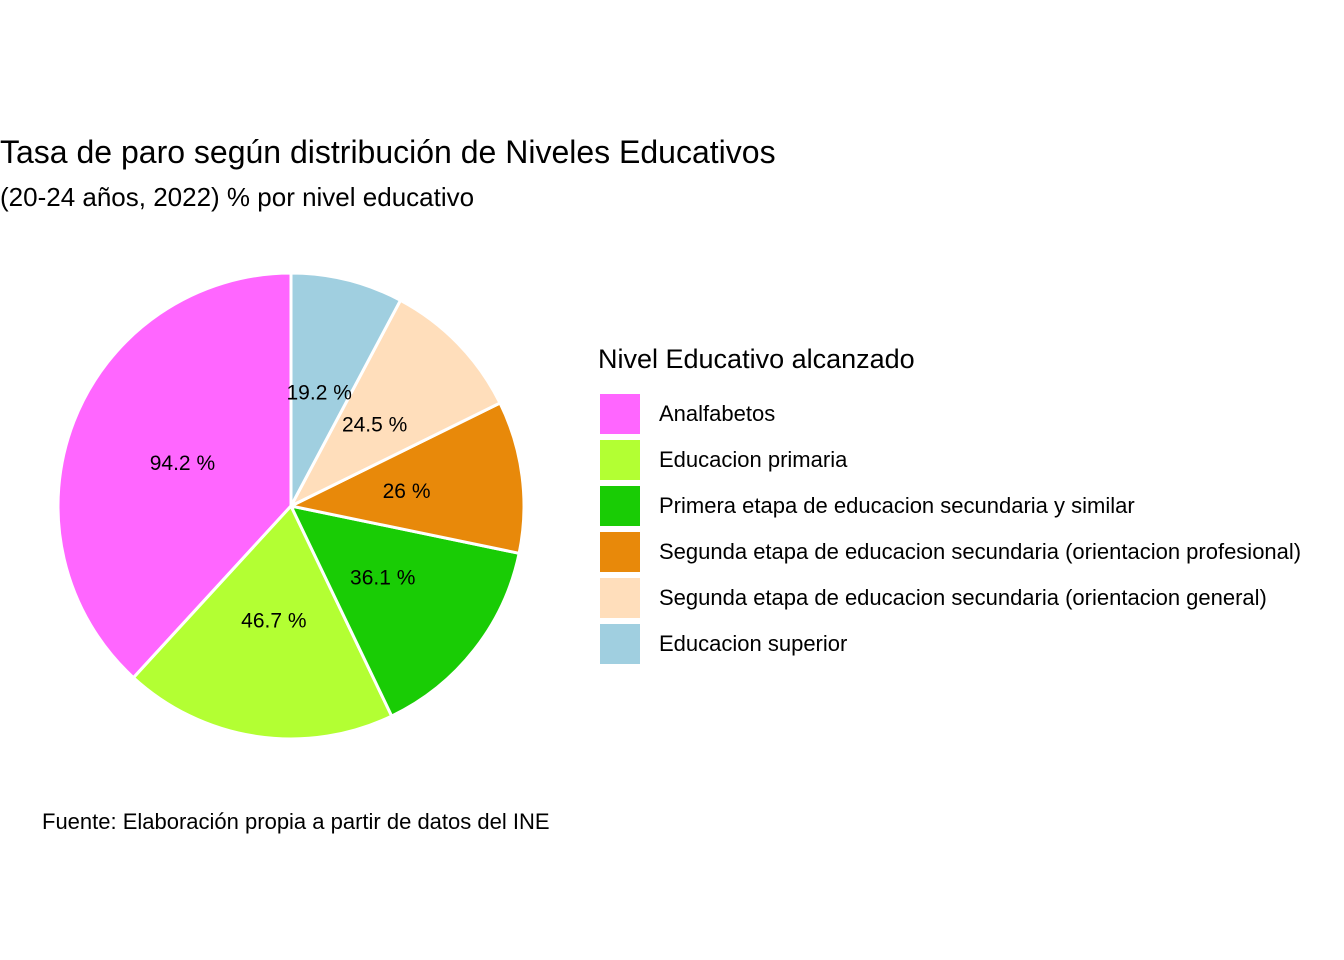 The height and width of the screenshot is (960, 1344). What do you see at coordinates (182, 463) in the screenshot?
I see `pie-label-analfabetos: 94.2 %` at bounding box center [182, 463].